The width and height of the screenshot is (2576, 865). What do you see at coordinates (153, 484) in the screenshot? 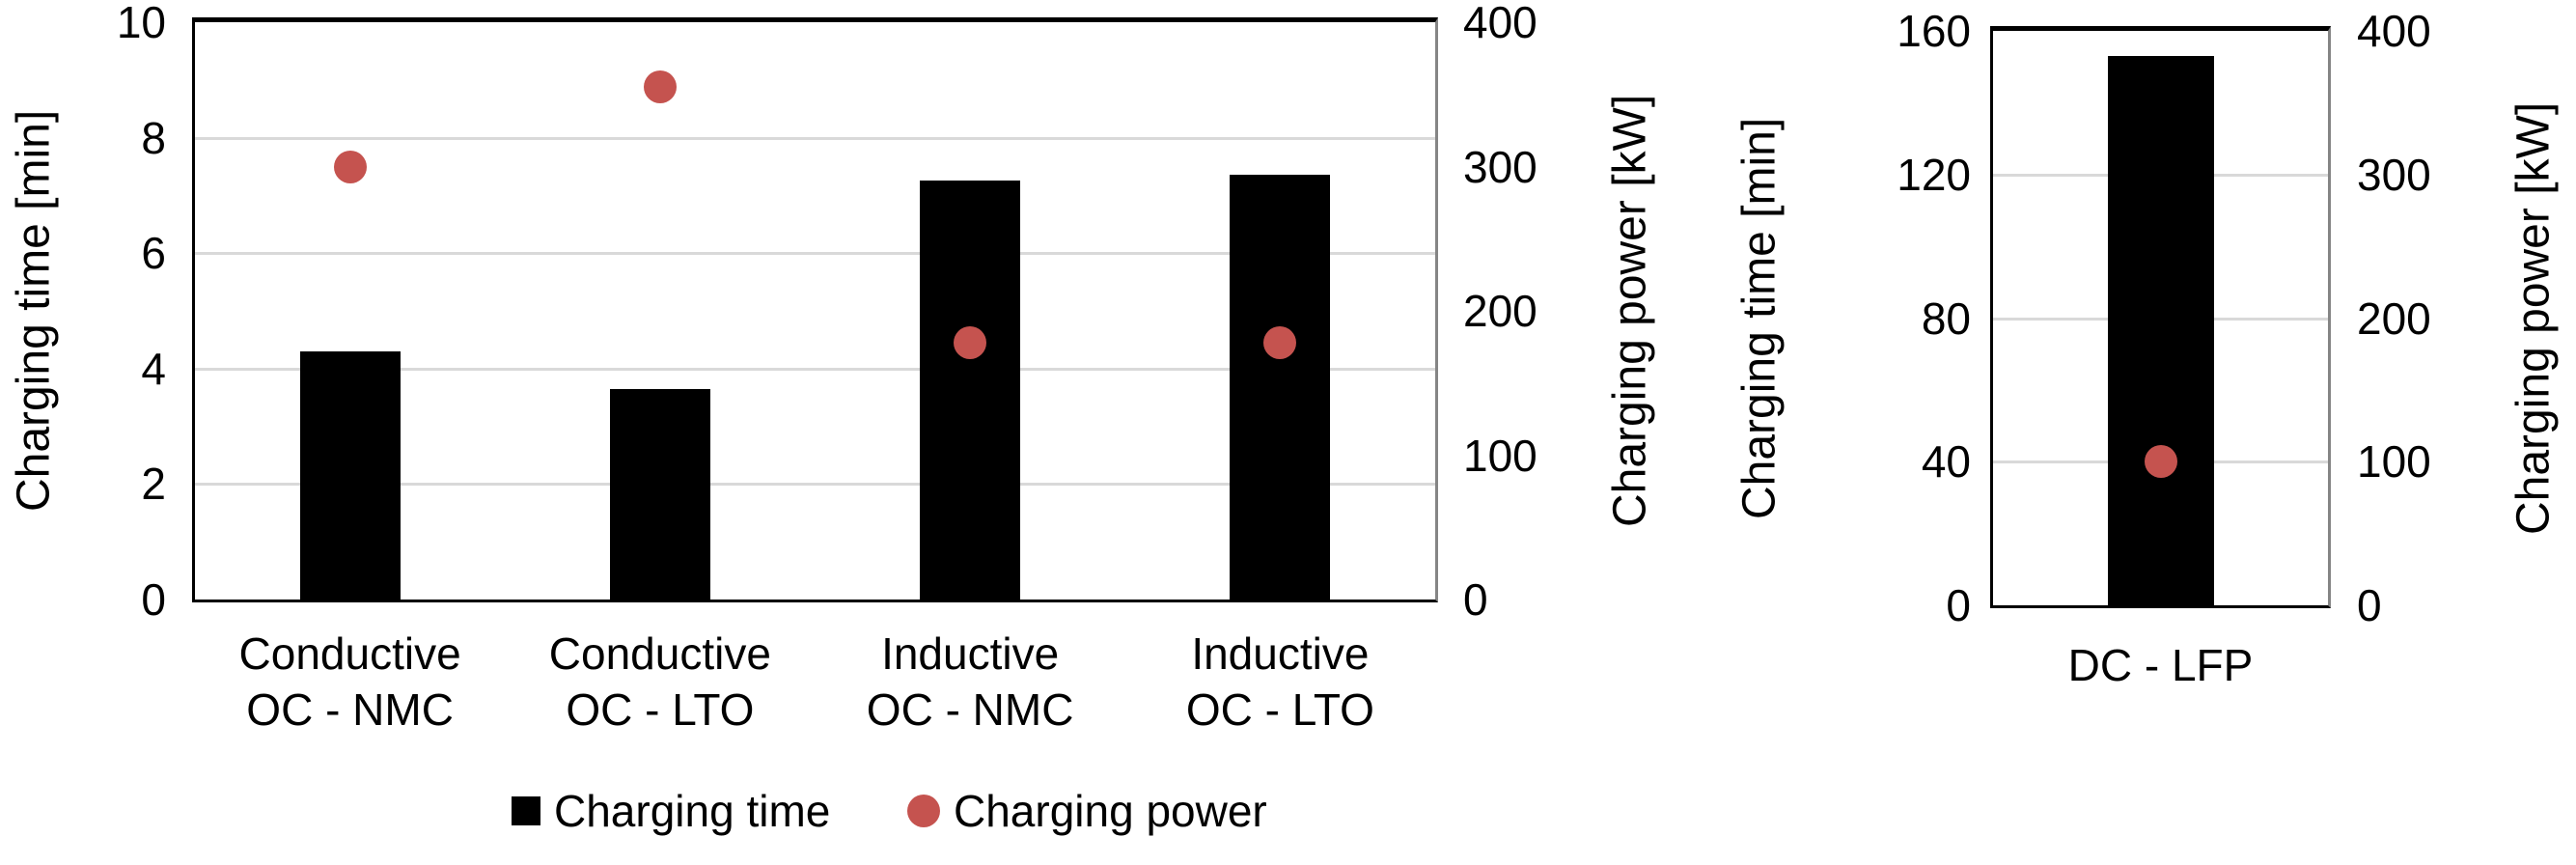
I see `left-axis-tick-label: 2` at bounding box center [153, 484].